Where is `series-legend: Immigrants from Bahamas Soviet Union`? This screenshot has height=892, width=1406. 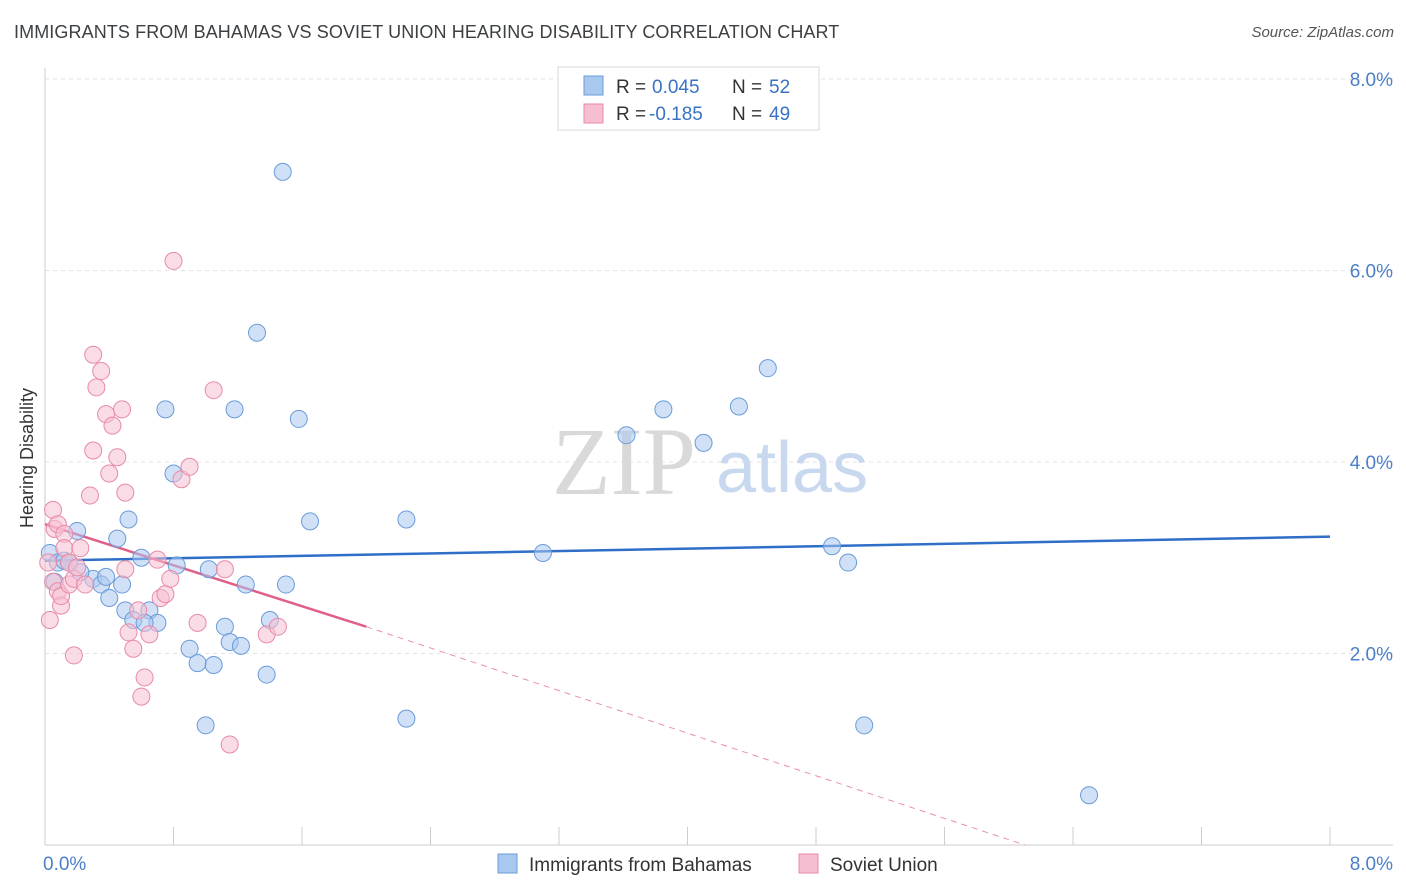
series-legend: Immigrants from Bahamas Soviet Union is located at coordinates (717, 864).